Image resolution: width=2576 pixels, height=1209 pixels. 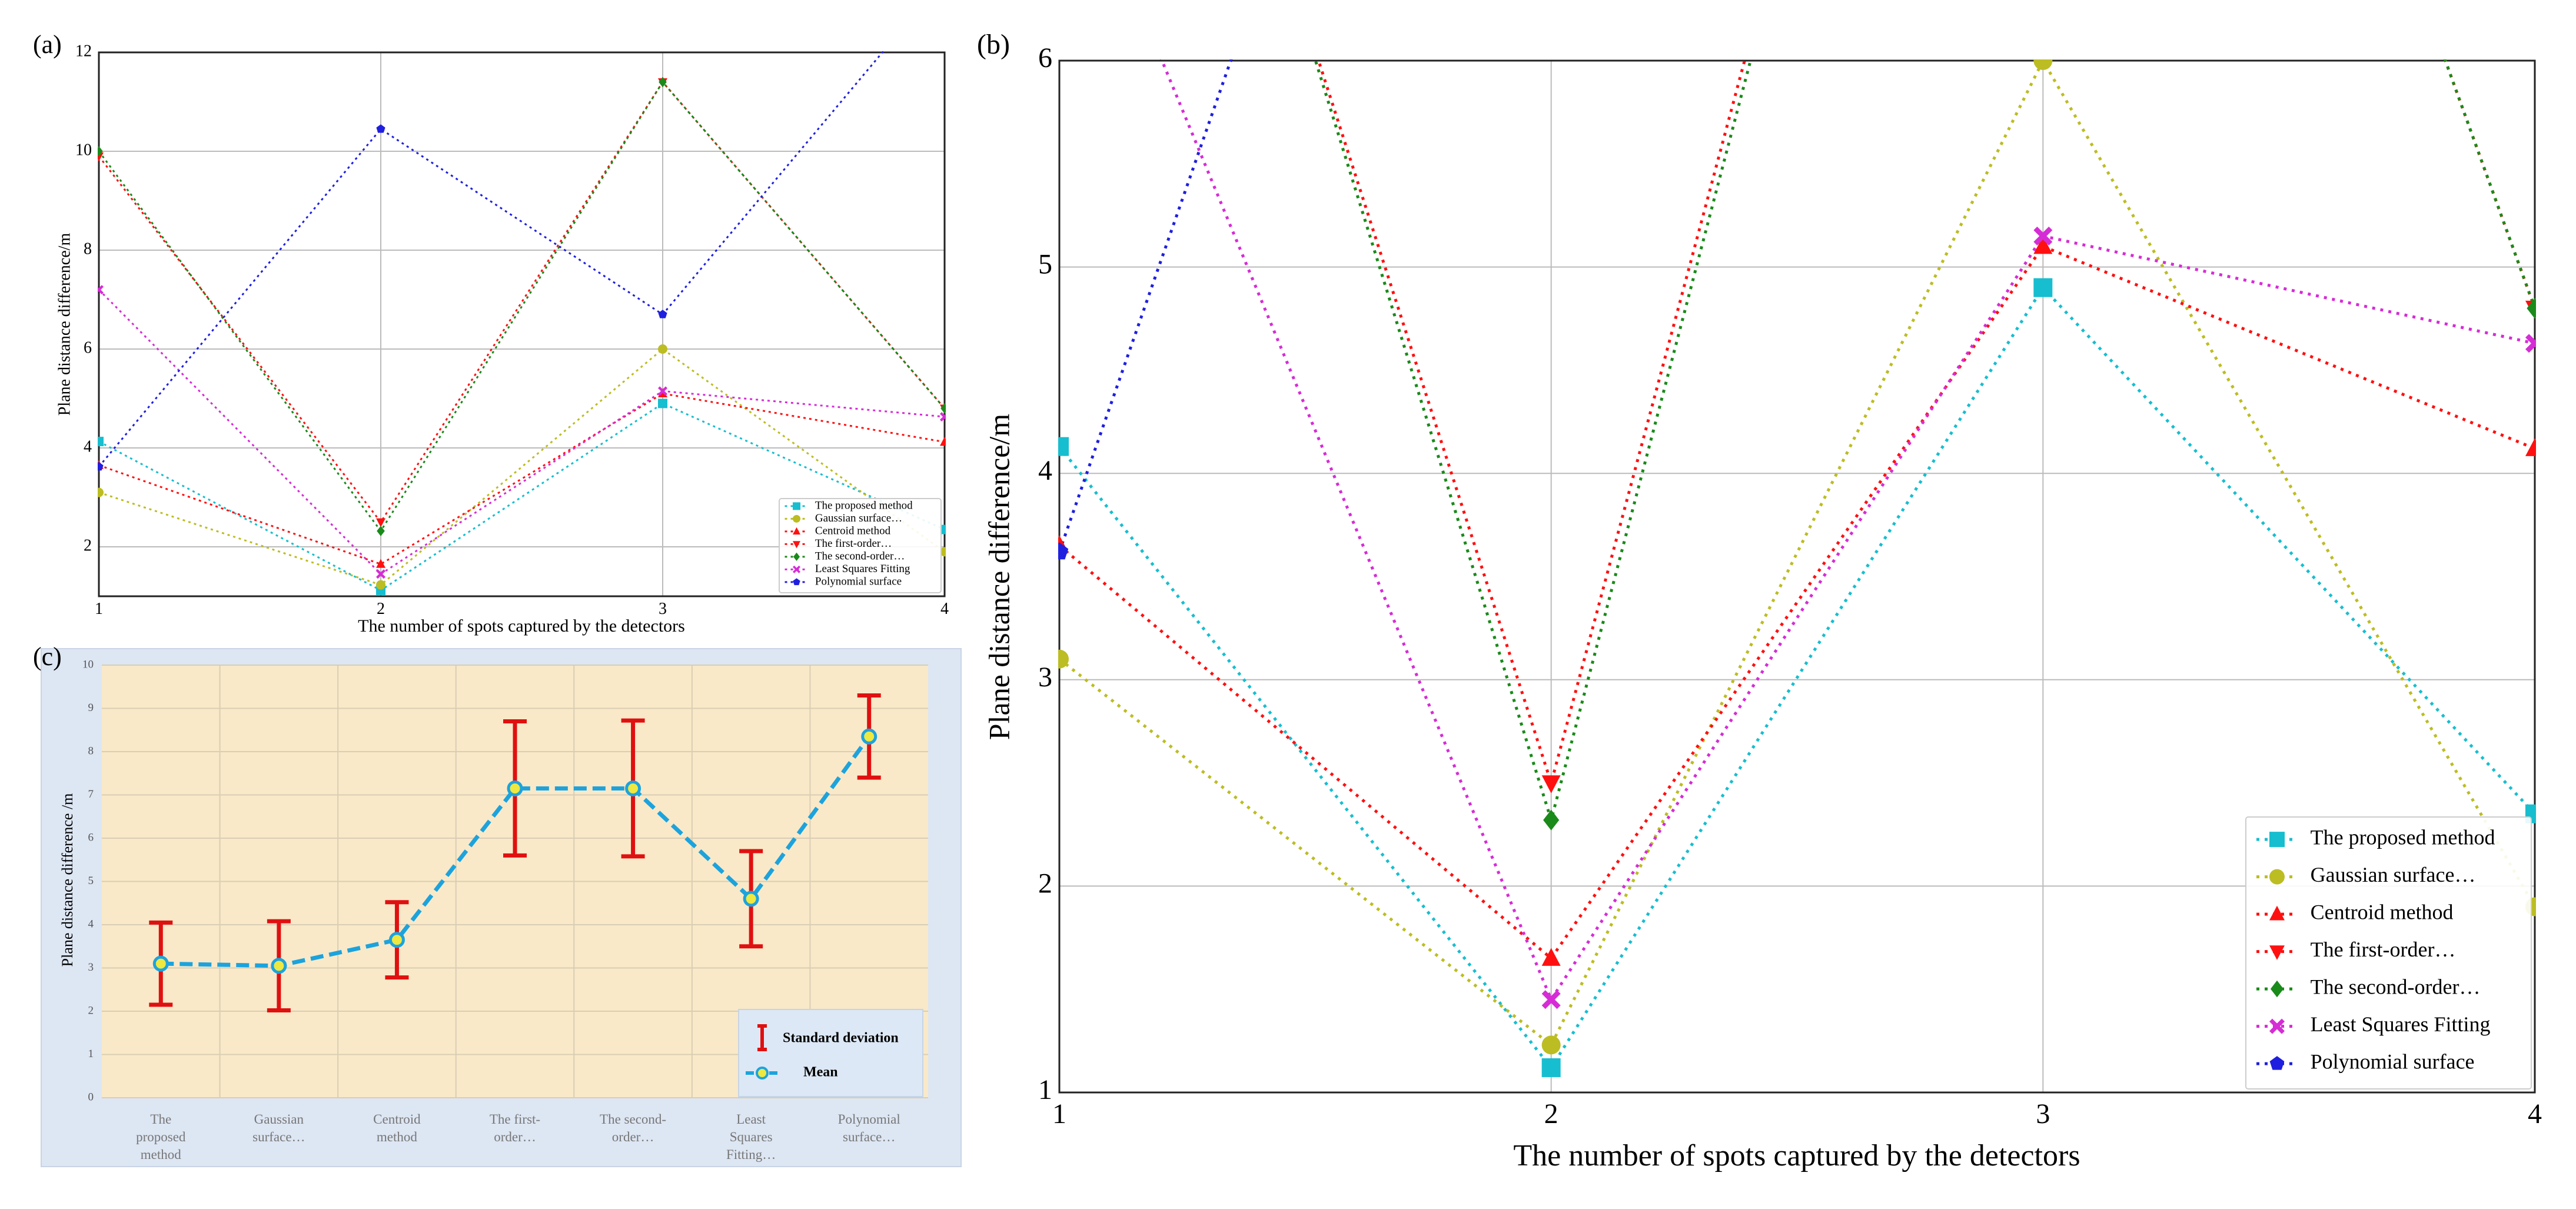 What do you see at coordinates (853, 530) in the screenshot?
I see `legend-label: Centroid method` at bounding box center [853, 530].